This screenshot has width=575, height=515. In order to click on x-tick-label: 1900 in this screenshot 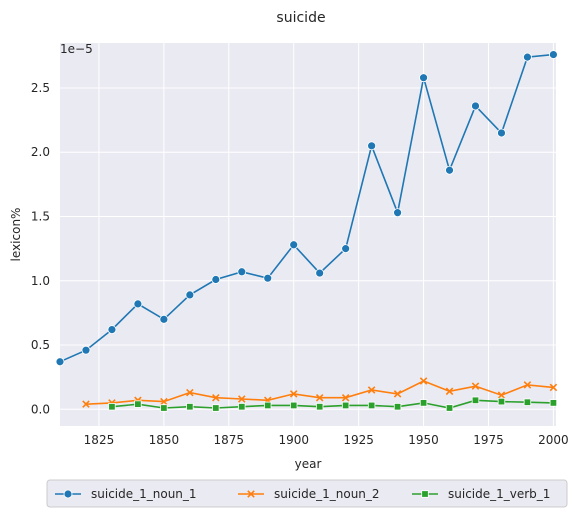, I will do `click(293, 440)`.